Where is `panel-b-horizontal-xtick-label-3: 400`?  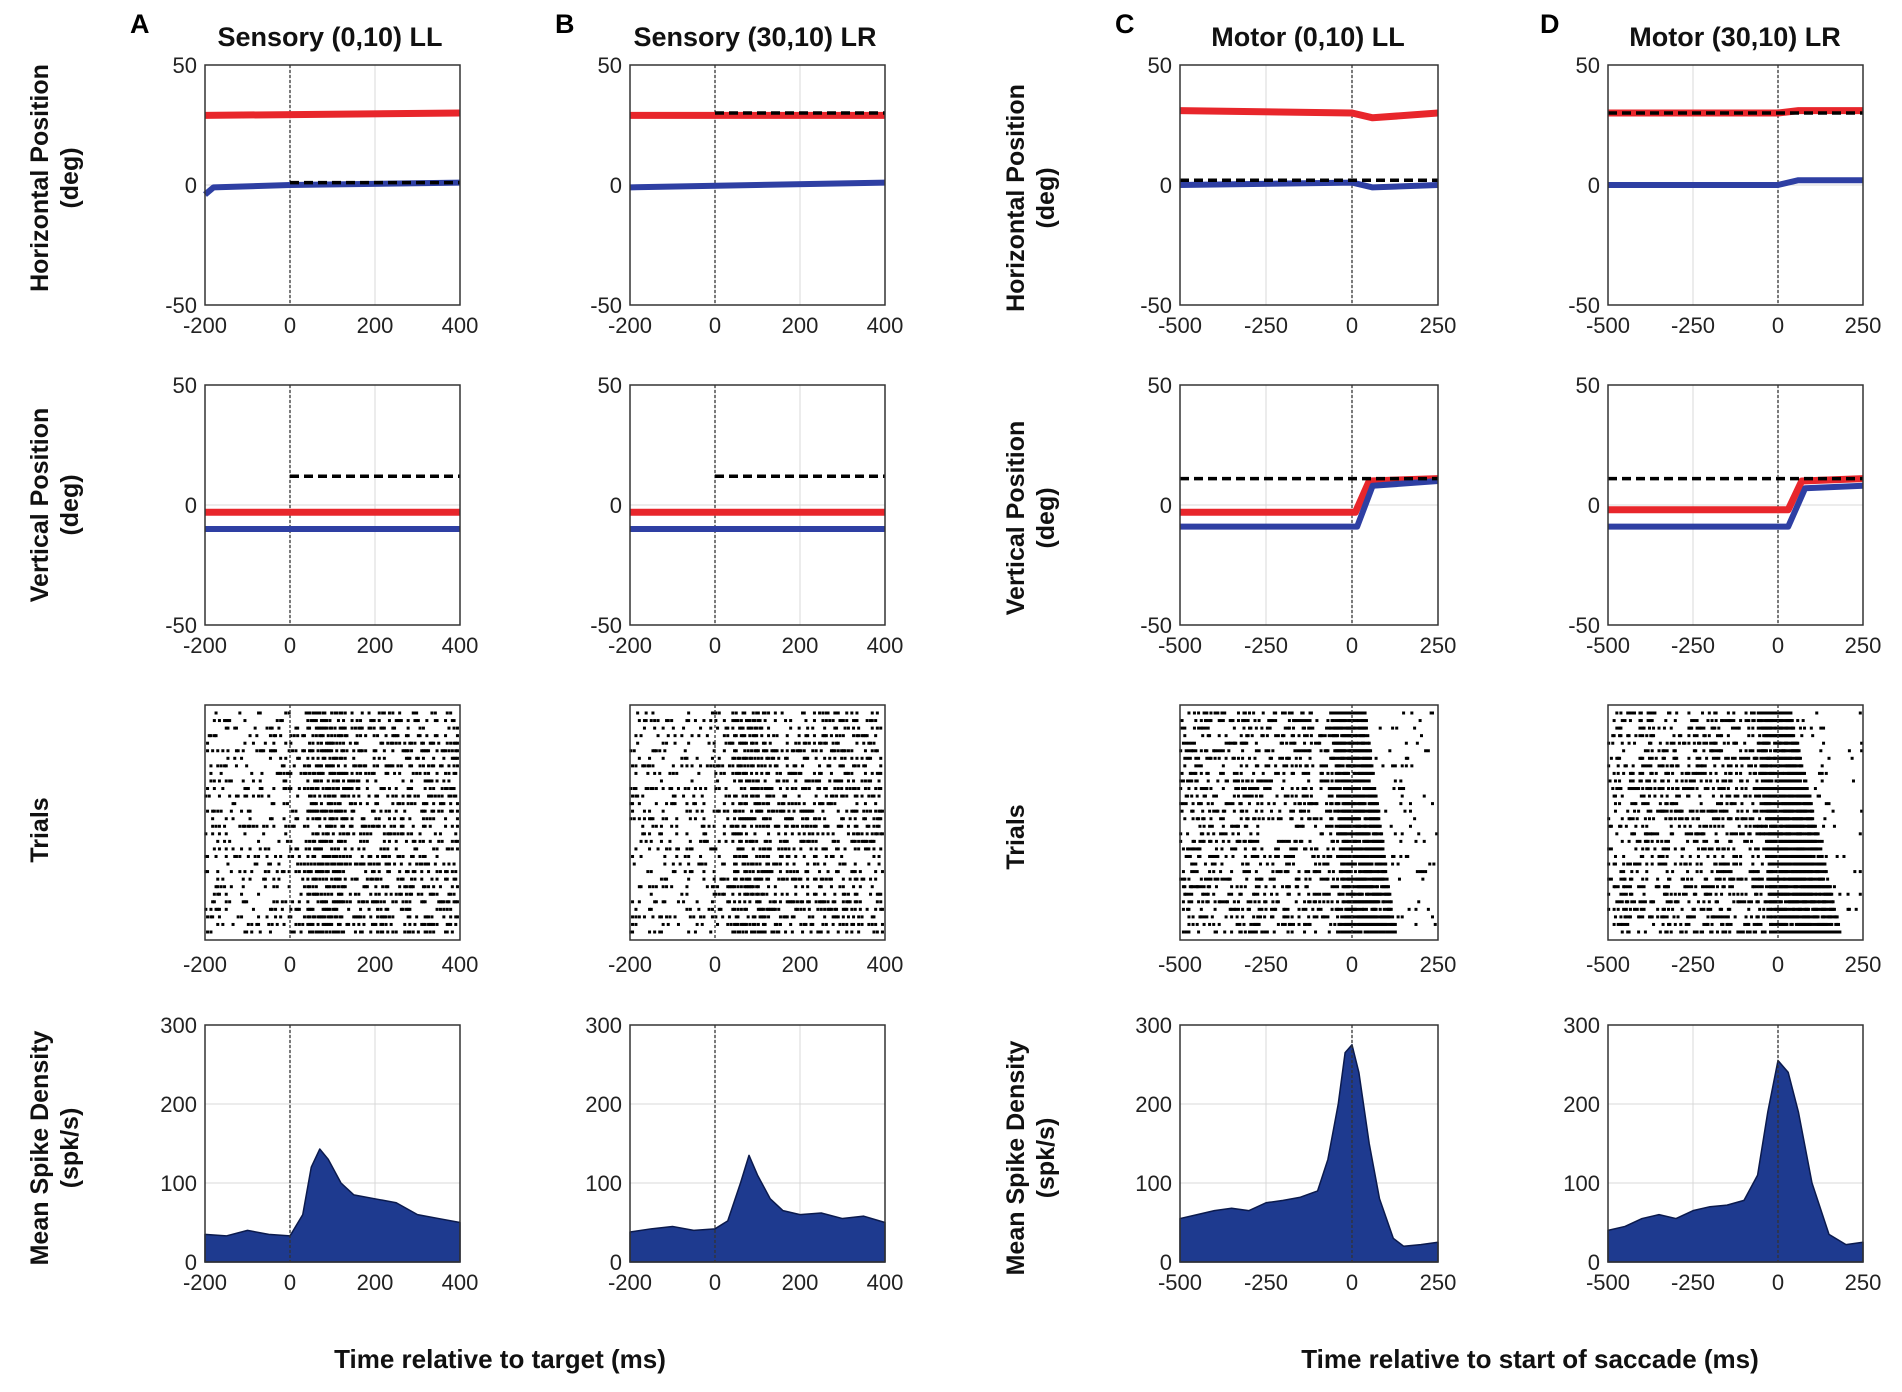
panel-b-horizontal-xtick-label-3: 400 is located at coordinates (885, 325).